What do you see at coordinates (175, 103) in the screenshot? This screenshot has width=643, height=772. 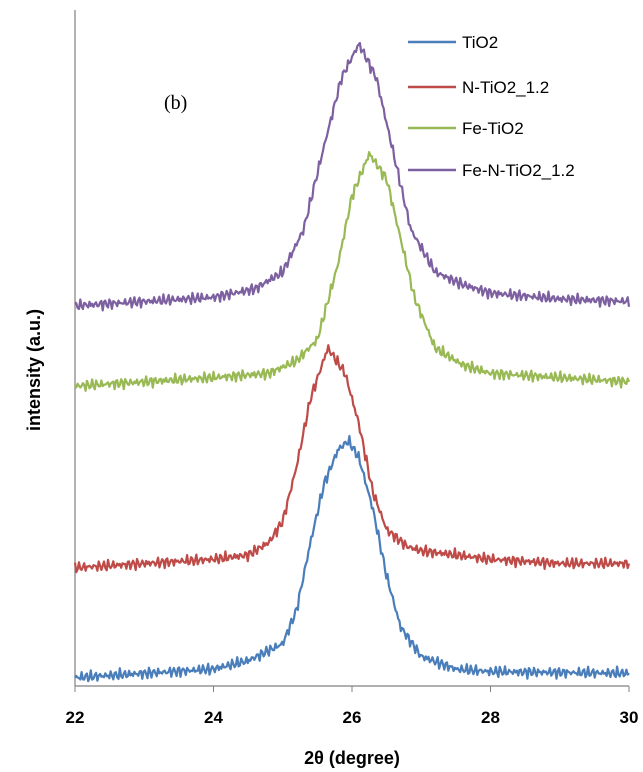 I see `panel-label: (b)` at bounding box center [175, 103].